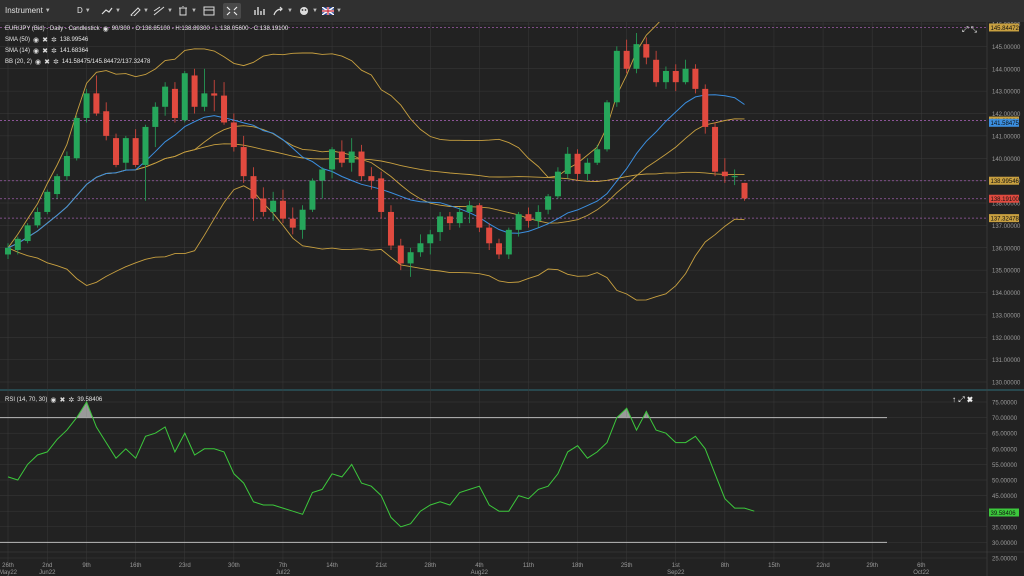 This screenshot has width=1024, height=576. What do you see at coordinates (376, 243) in the screenshot?
I see `bollinger-lower-line` at bounding box center [376, 243].